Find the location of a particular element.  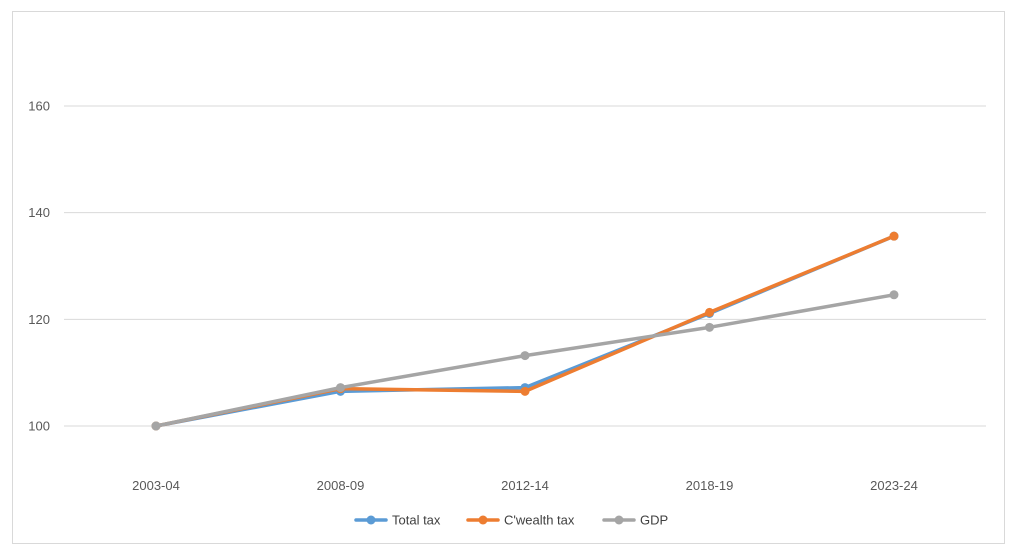

legend-label-c-wealth-tax: C'wealth tax is located at coordinates (539, 520).